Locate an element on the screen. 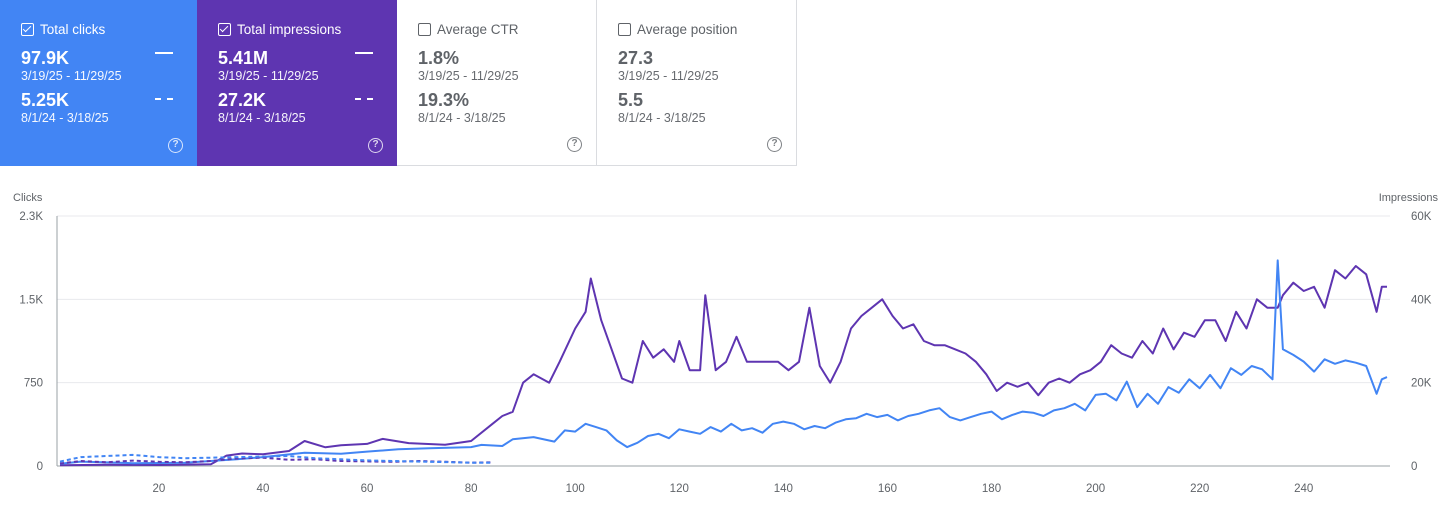 Image resolution: width=1450 pixels, height=516 pixels. x-tick-label: 40 is located at coordinates (263, 489).